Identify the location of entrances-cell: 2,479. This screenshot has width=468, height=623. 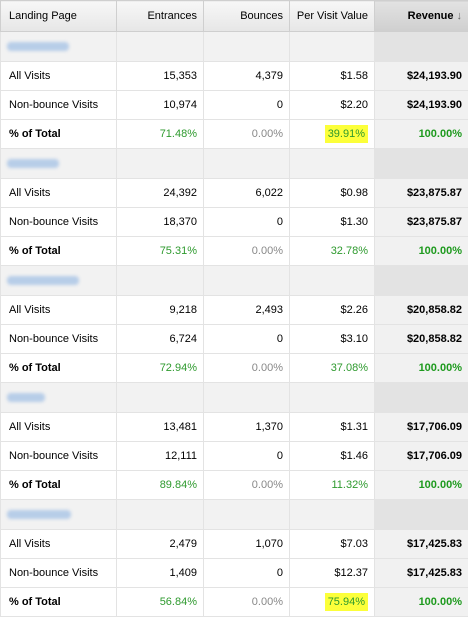
(160, 544).